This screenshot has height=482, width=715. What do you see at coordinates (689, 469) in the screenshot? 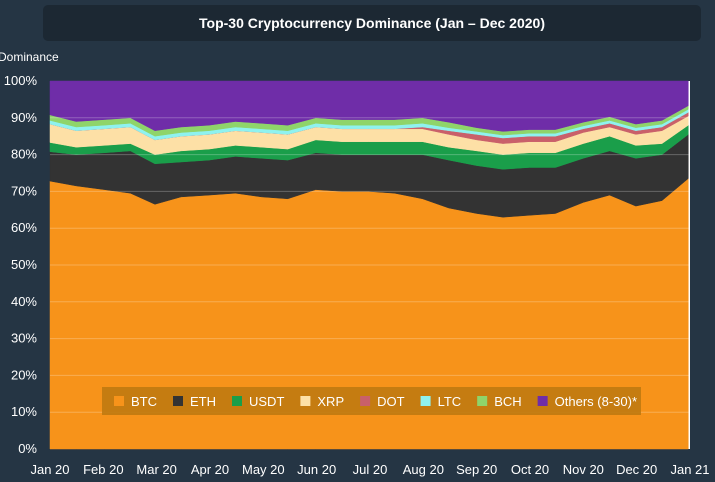
I see `x-tick-label: Jan 21` at bounding box center [689, 469].